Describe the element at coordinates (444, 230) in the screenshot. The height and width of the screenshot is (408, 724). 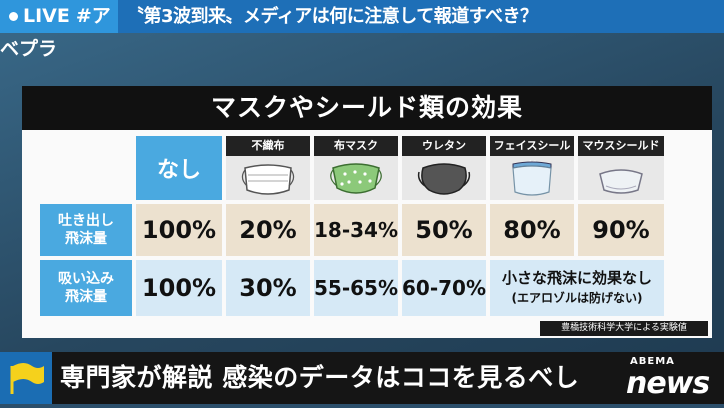
I see `exhale-value-urethane: 50%` at that location.